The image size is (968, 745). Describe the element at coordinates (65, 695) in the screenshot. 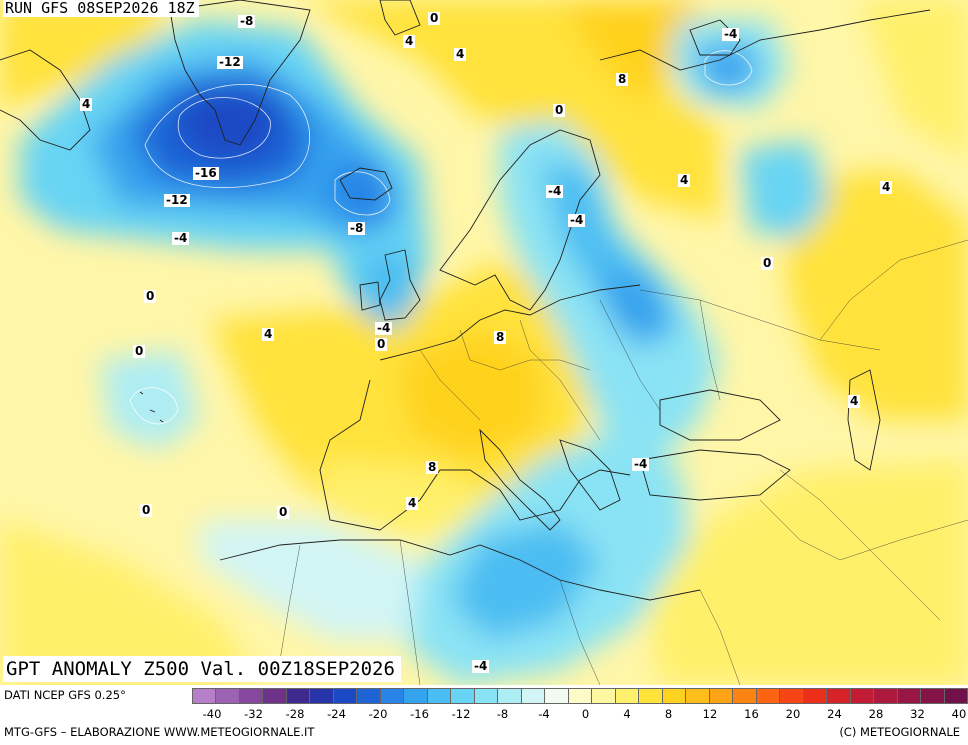

I see `data-source: DATI NCEP GFS 0.25°` at that location.